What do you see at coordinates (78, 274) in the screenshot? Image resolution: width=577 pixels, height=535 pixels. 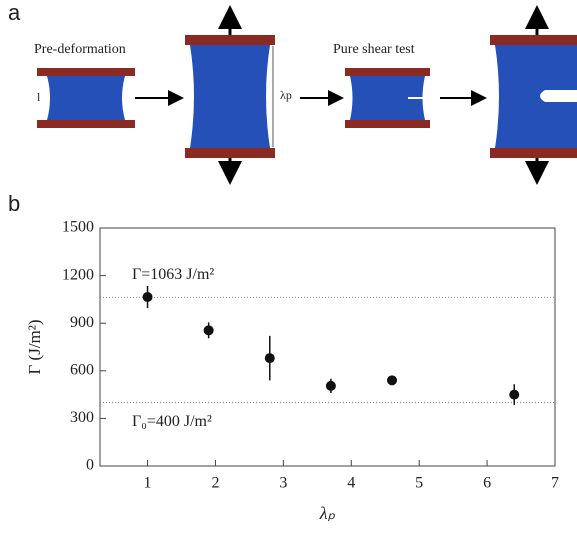 I see `y-tick-label: 1200` at bounding box center [78, 274].